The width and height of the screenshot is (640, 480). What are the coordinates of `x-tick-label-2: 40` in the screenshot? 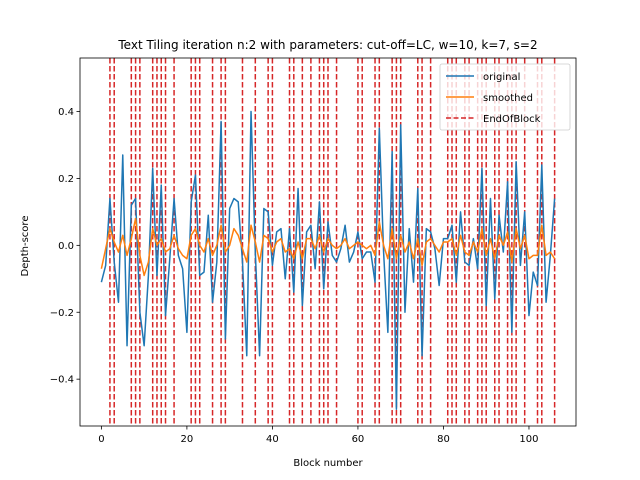 It's located at (272, 439).